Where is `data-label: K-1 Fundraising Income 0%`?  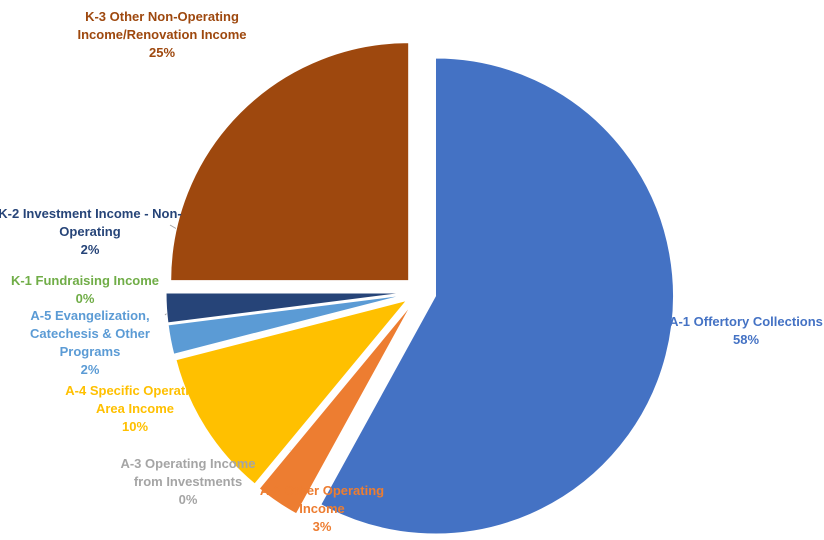
data-label: K-1 Fundraising Income 0% is located at coordinates (92, 290).